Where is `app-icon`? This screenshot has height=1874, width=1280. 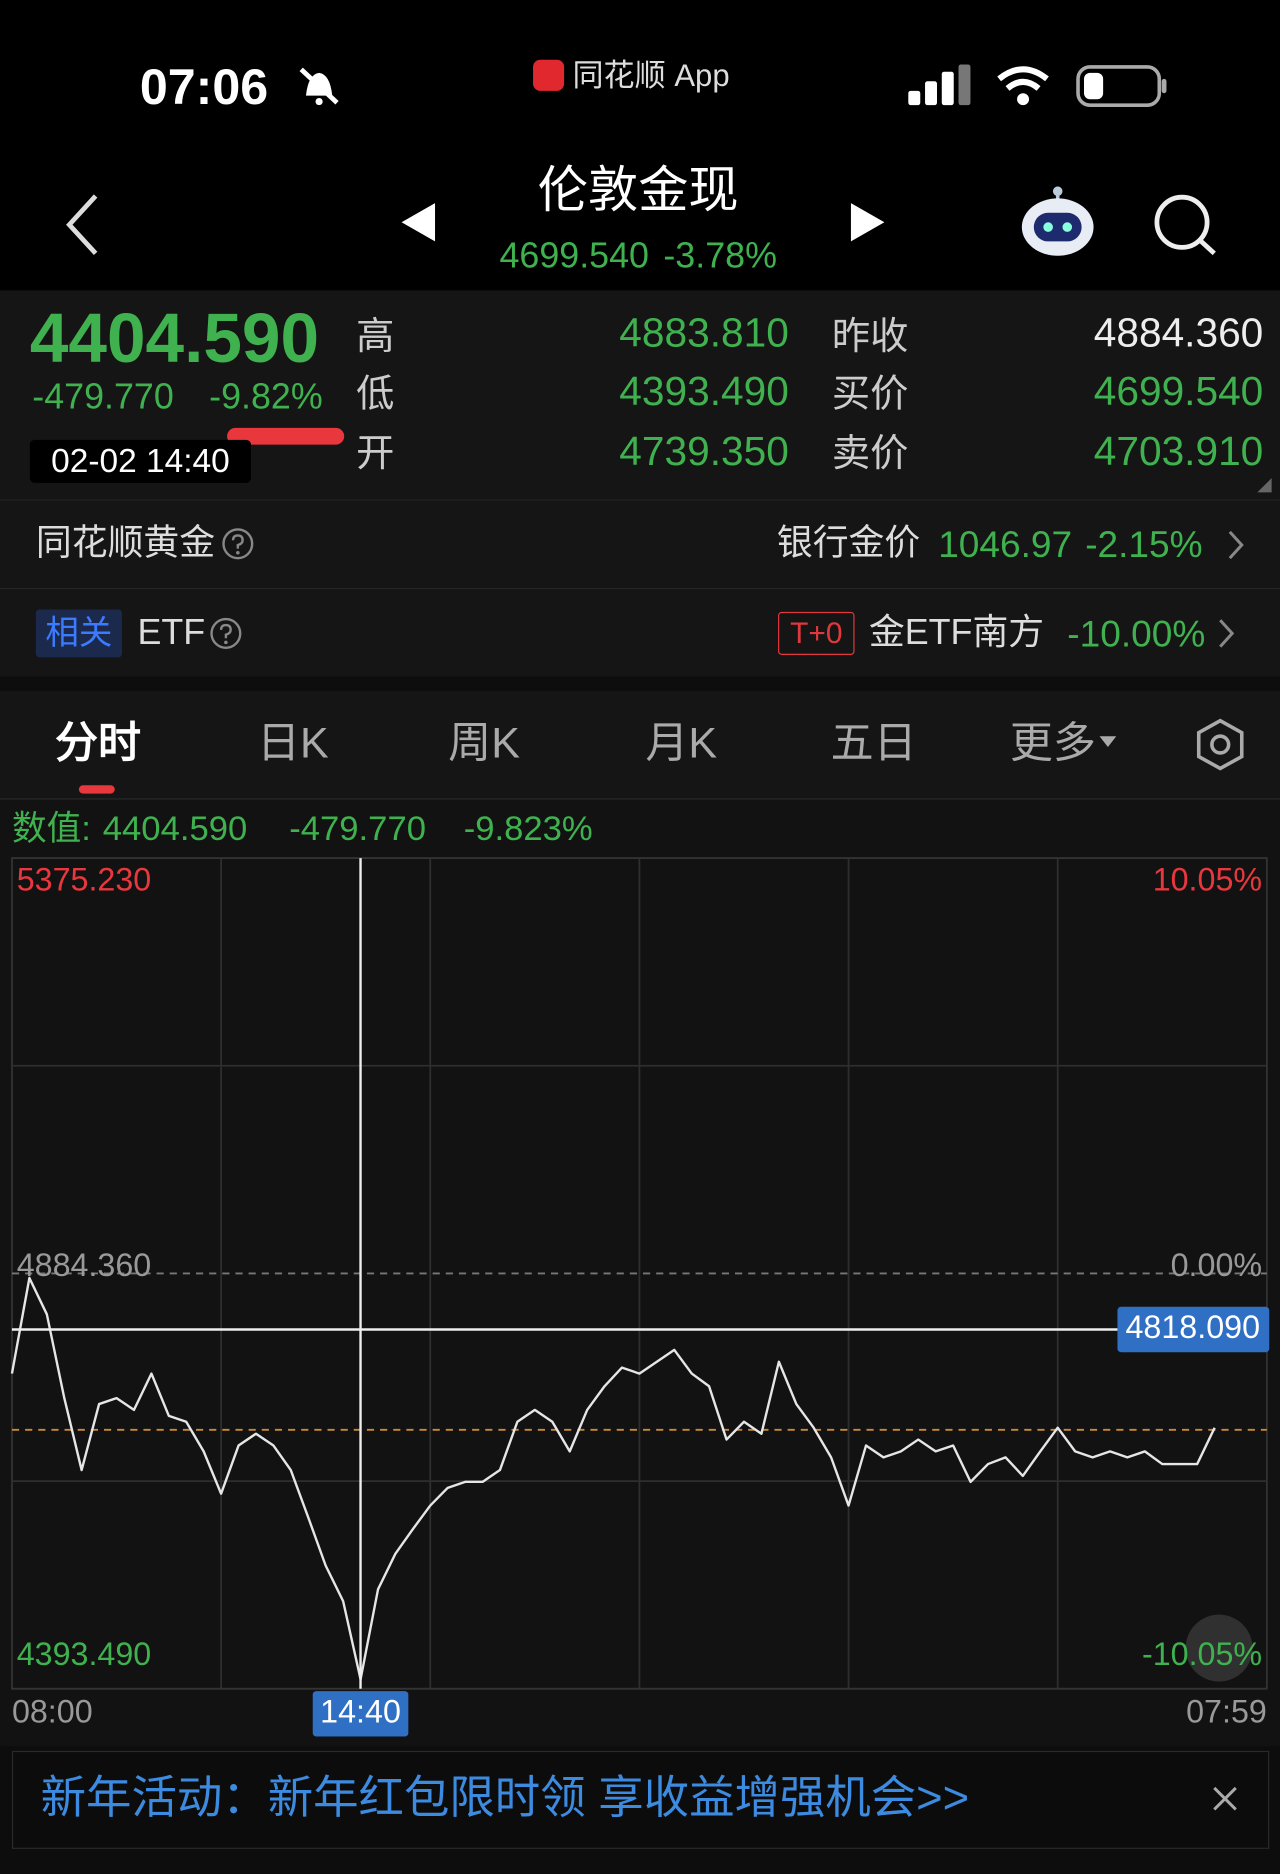 app-icon is located at coordinates (549, 75).